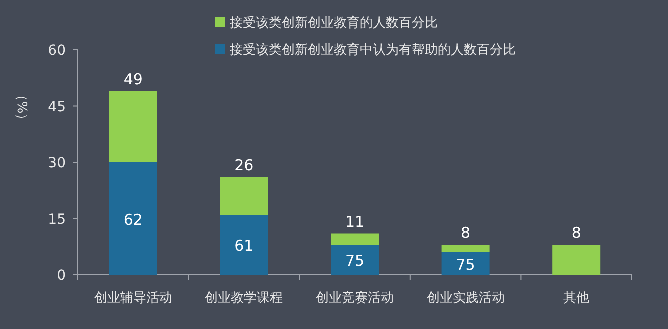 The height and width of the screenshot is (329, 668). What do you see at coordinates (133, 298) in the screenshot?
I see `x-tick-label: 创业辅导活动` at bounding box center [133, 298].